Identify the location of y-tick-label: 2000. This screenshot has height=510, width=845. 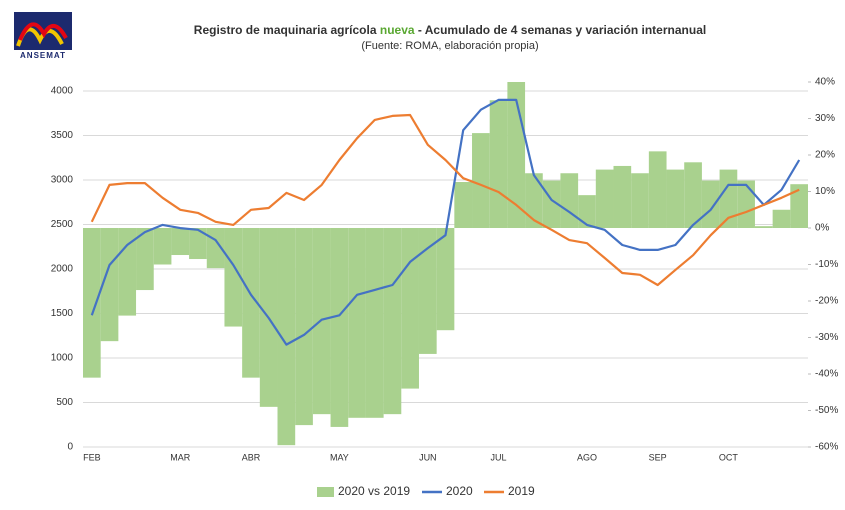
(62, 269).